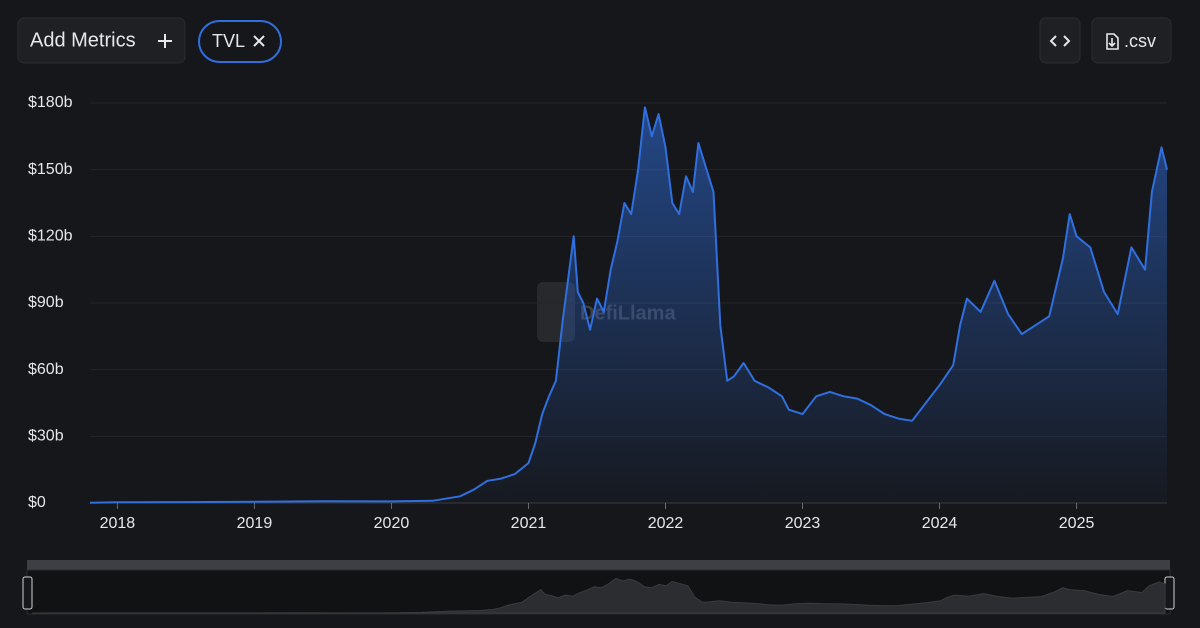  I want to click on y-tick-label: $150b, so click(50, 169).